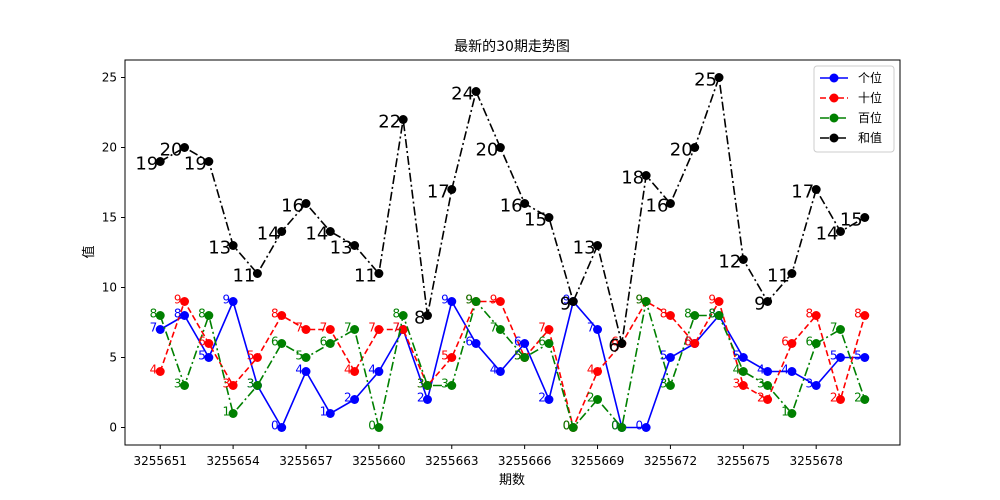  Describe the element at coordinates (810, 384) in the screenshot. I see `series-1-data-label: 3` at that location.